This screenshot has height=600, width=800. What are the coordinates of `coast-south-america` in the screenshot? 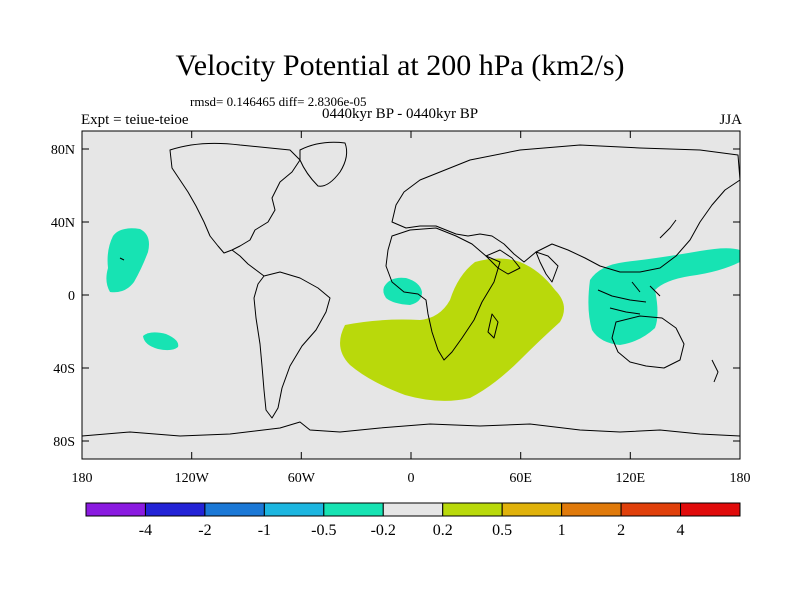 It's located at (292, 345).